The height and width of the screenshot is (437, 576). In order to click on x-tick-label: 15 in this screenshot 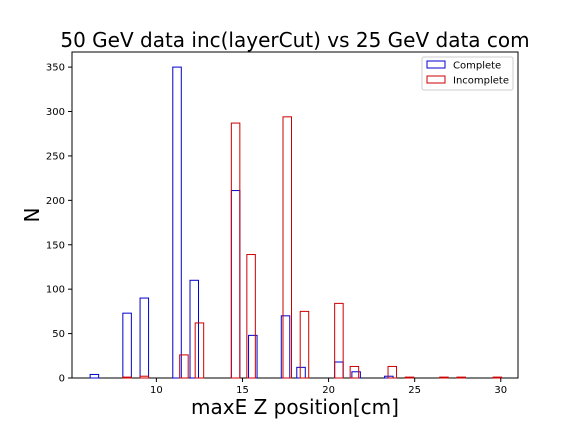, I will do `click(242, 390)`.